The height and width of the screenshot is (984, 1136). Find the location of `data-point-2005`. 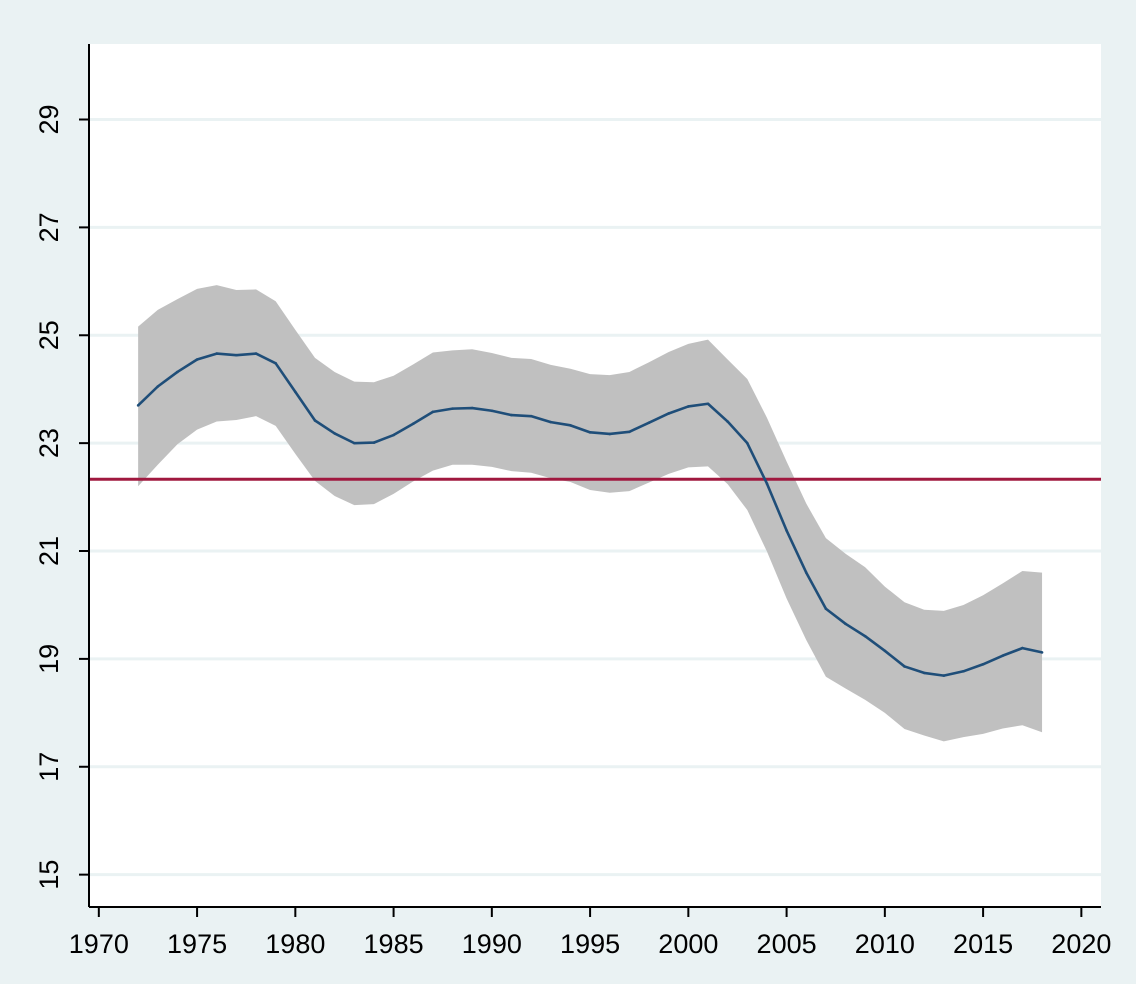

data-point-2005 is located at coordinates (786, 530).